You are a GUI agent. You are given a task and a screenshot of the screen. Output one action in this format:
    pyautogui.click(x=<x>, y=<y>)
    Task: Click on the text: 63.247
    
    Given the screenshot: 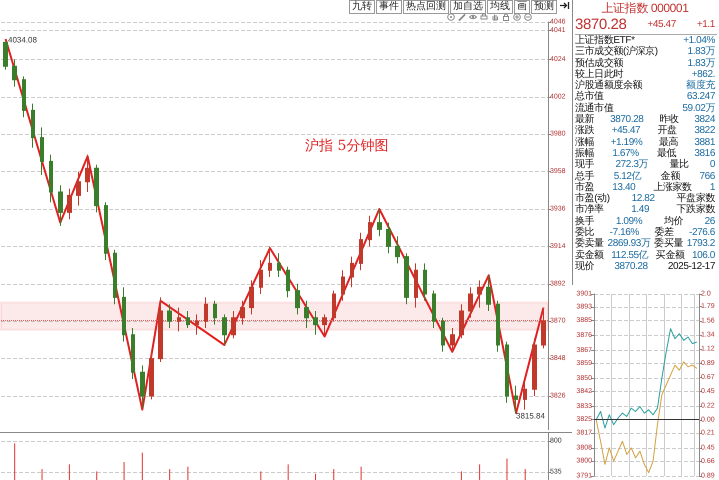 What is the action you would take?
    pyautogui.click(x=700, y=97)
    